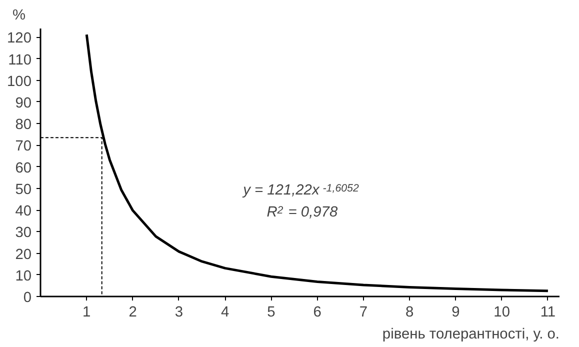 The width and height of the screenshot is (579, 347). Describe the element at coordinates (23, 146) in the screenshot. I see `y-tick-label: 70` at that location.